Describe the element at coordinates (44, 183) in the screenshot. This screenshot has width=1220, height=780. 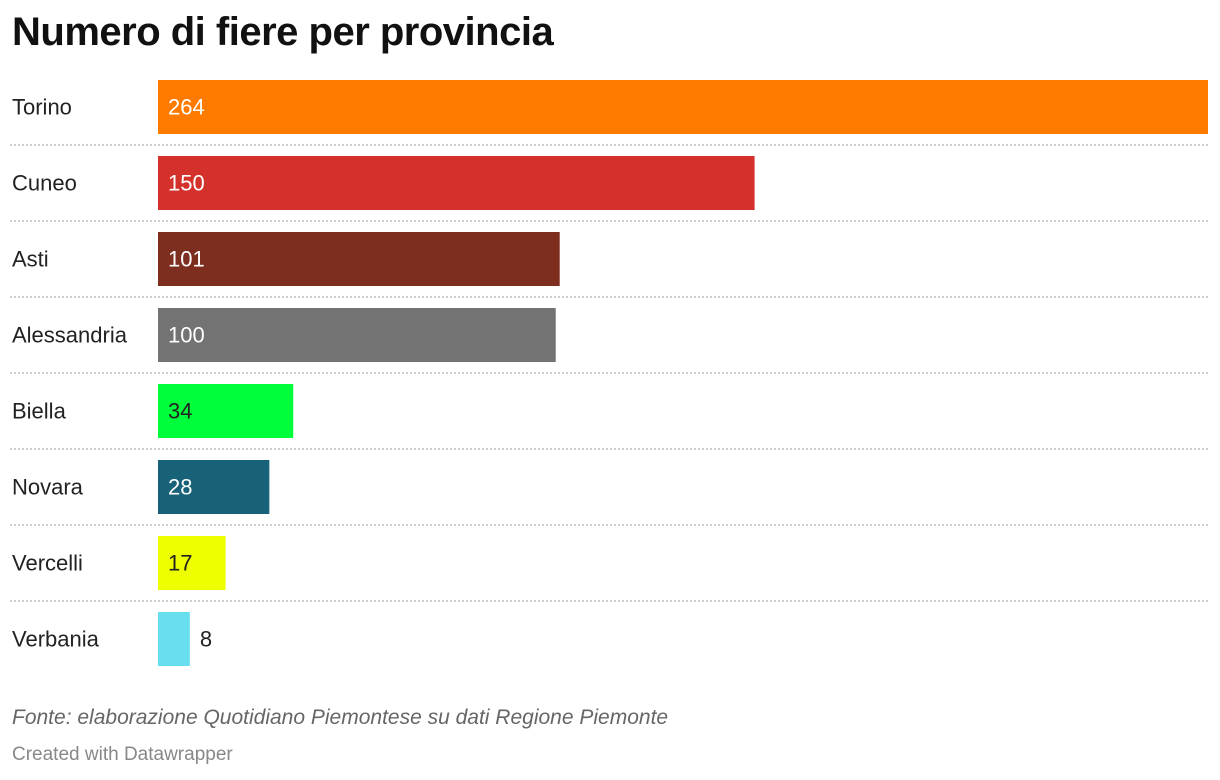
I see `category-label: Cuneo` at that location.